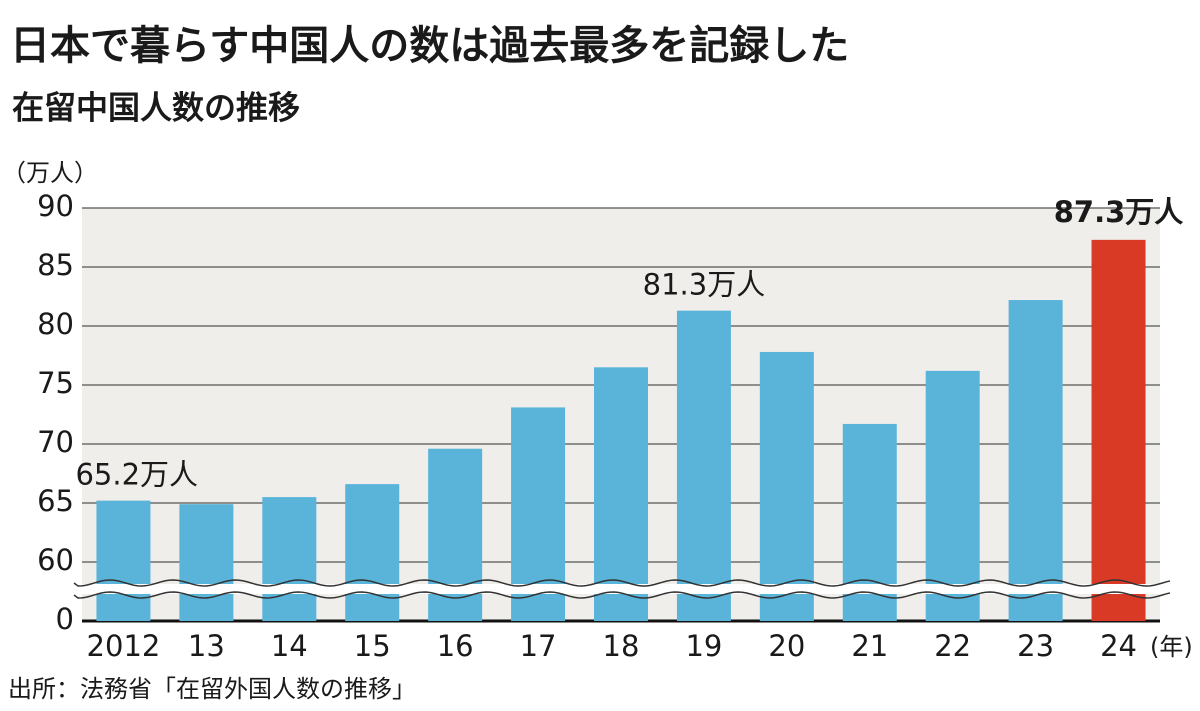  What do you see at coordinates (1119, 212) in the screenshot?
I see `value-label: 87.3万人` at bounding box center [1119, 212].